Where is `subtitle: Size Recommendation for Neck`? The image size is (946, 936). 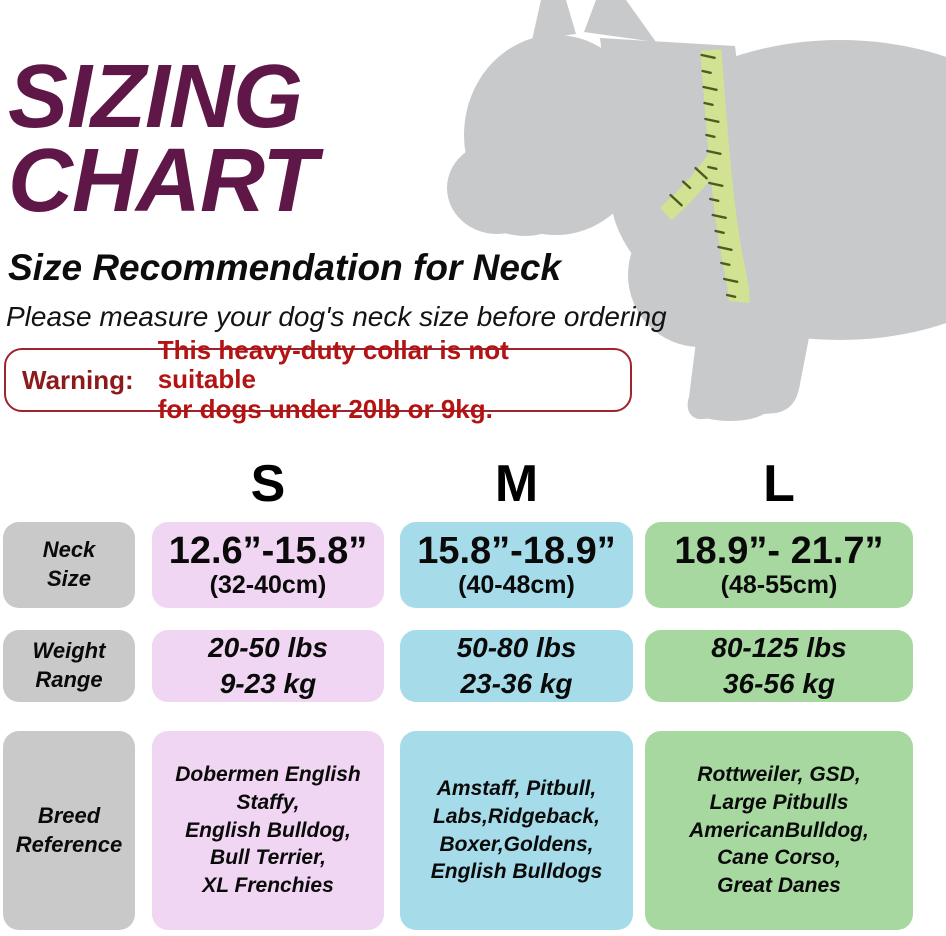
subtitle: Size Recommendation for Neck is located at coordinates (285, 267).